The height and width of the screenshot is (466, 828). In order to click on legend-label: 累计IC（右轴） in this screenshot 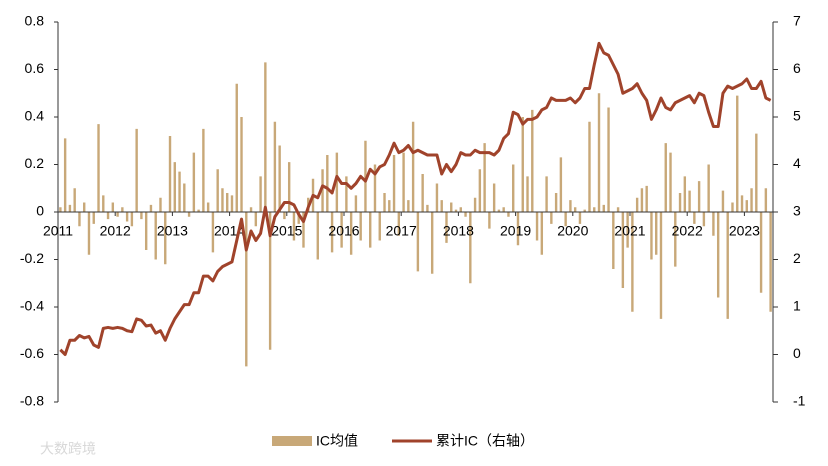, I will do `click(485, 441)`.